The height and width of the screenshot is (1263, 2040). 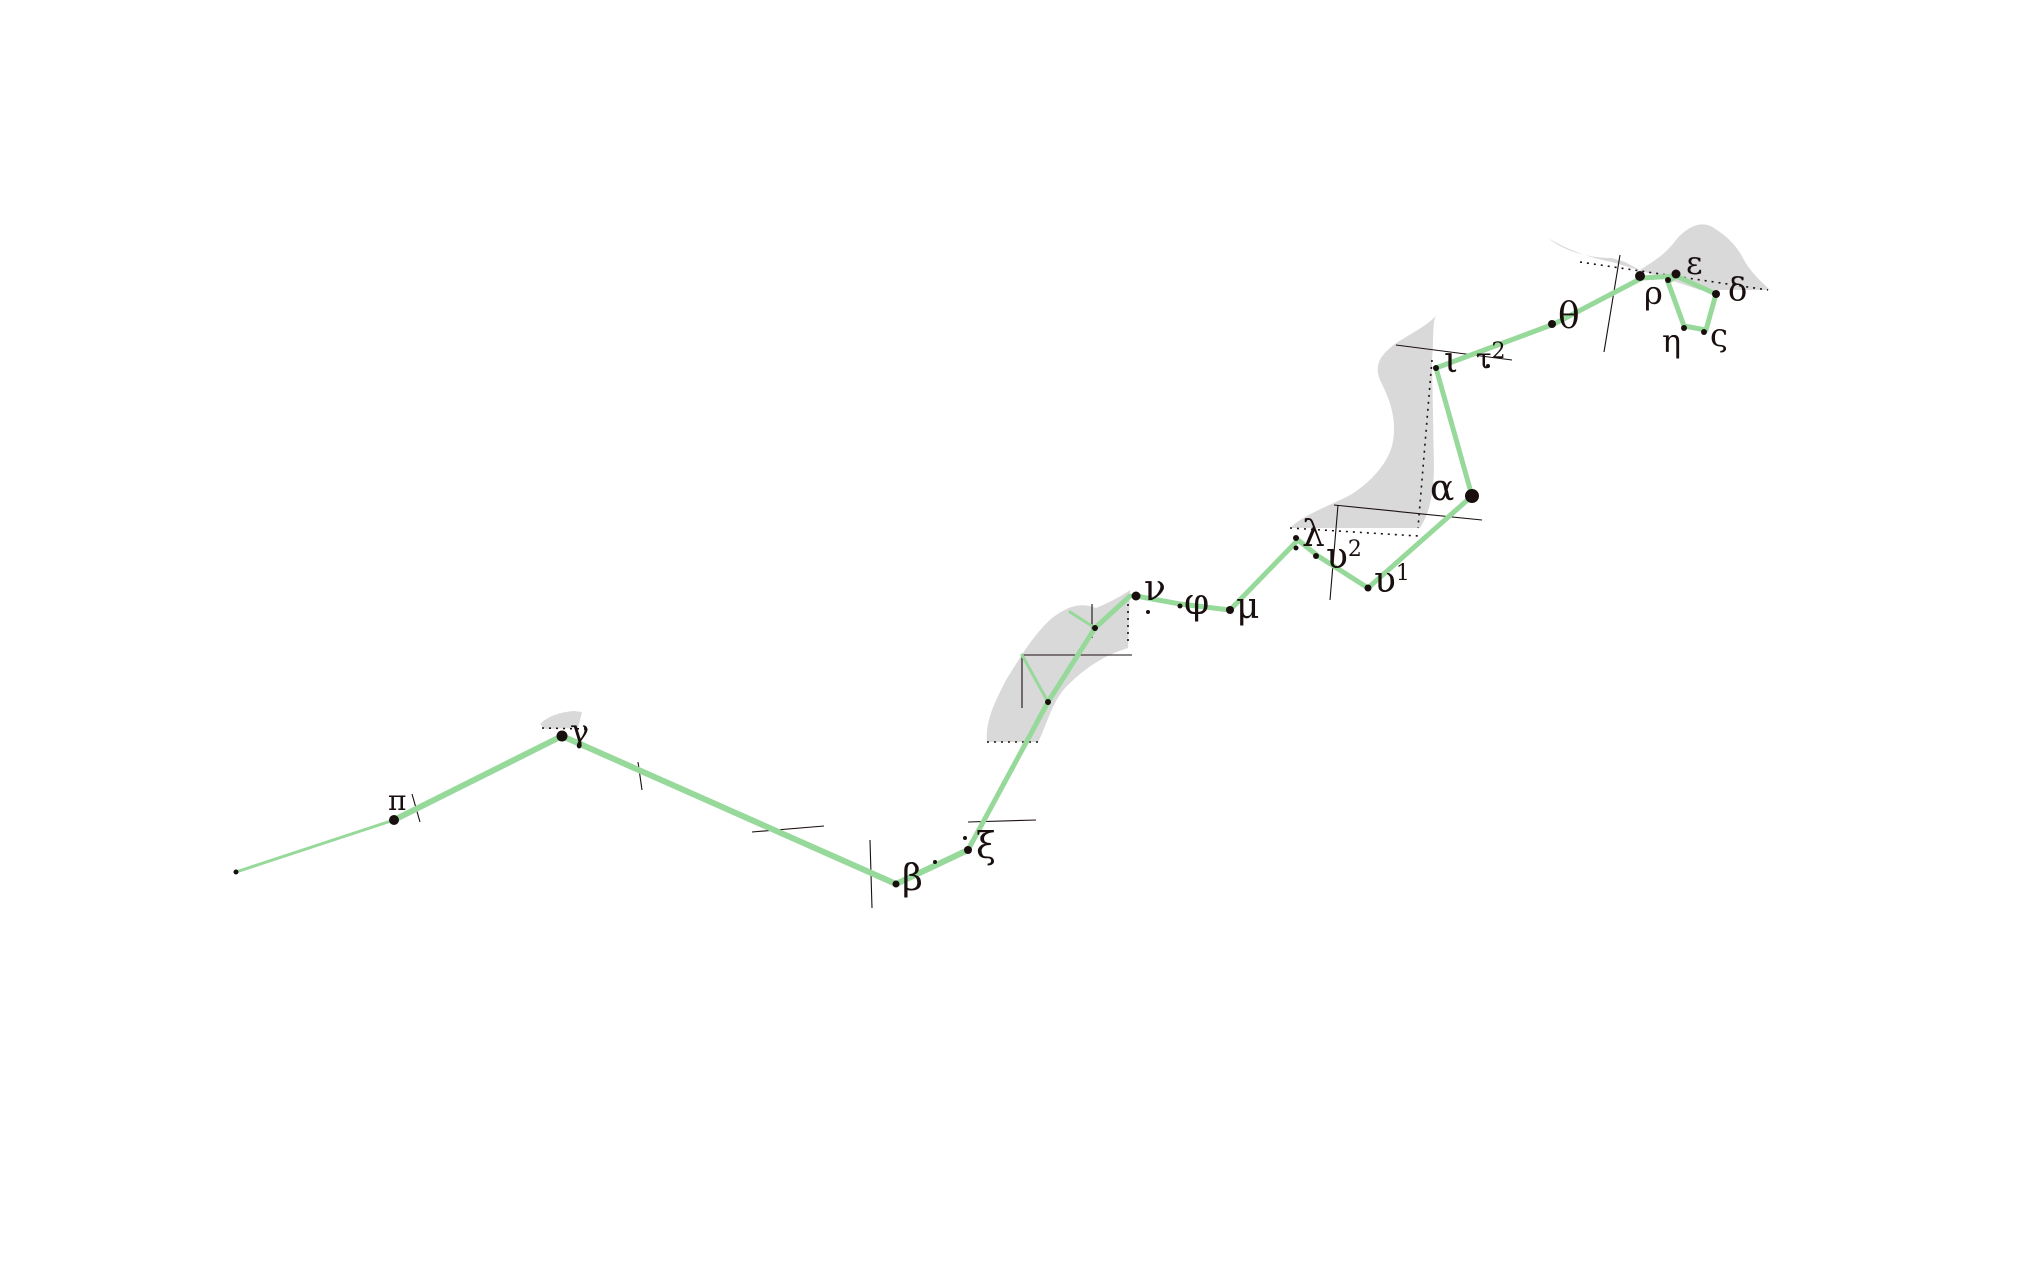 I want to click on line-nu-mu, so click(x=1217, y=575).